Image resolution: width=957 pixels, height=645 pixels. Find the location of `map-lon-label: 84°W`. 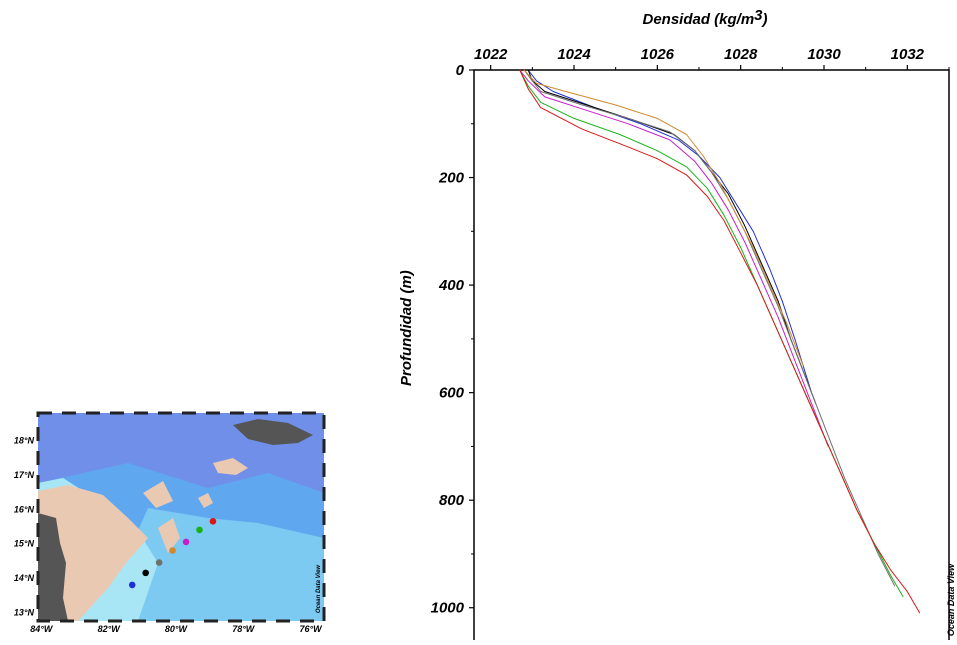

map-lon-label: 84°W is located at coordinates (42, 629).